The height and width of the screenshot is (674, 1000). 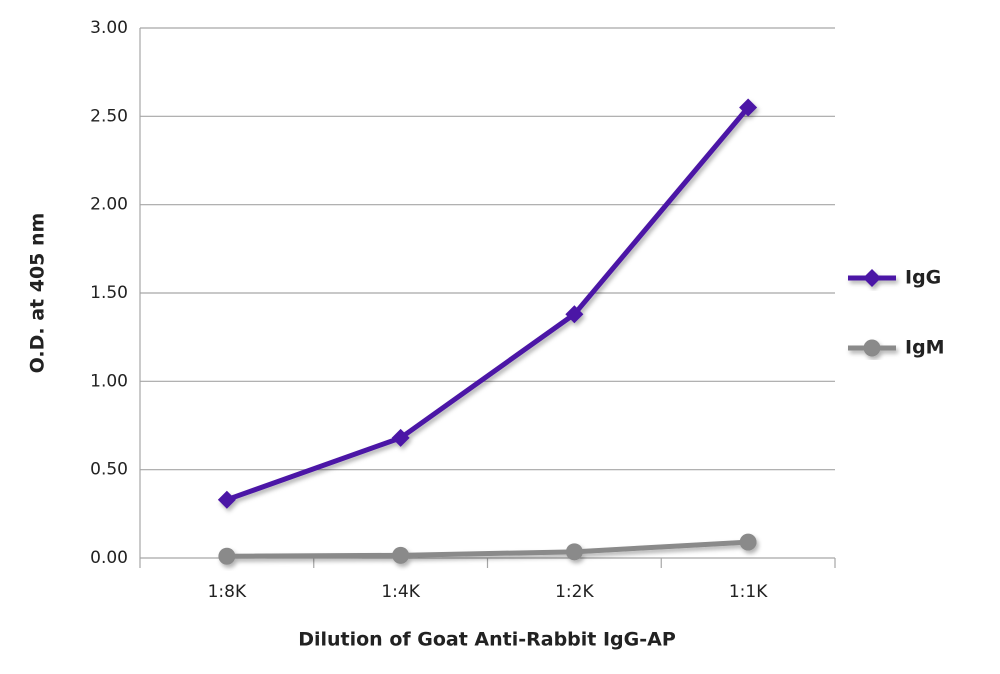 I want to click on y-tick-label: 1.50, so click(x=109, y=293).